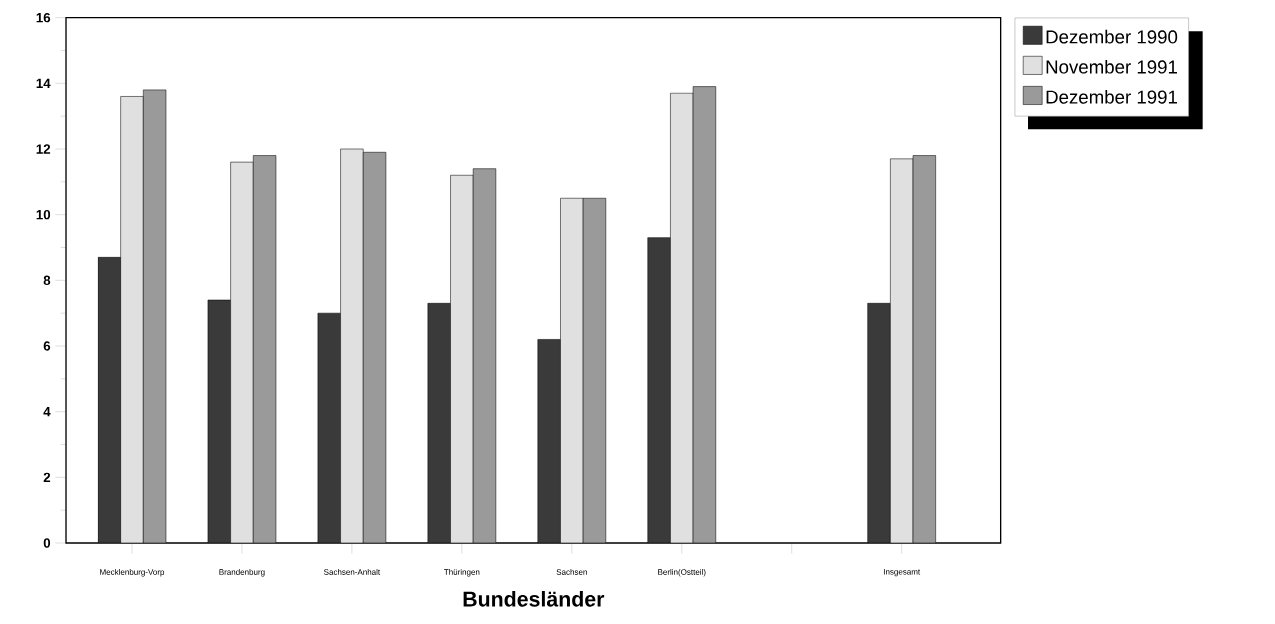 The width and height of the screenshot is (1275, 624). I want to click on legend-label: Dezember 1990, so click(1112, 36).